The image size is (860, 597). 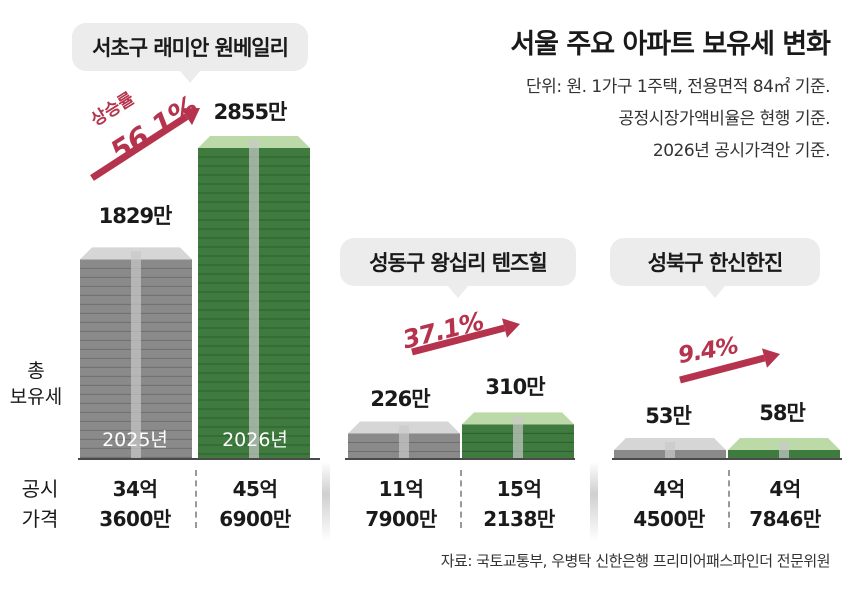 I want to click on price-line: 11억, so click(x=401, y=489).